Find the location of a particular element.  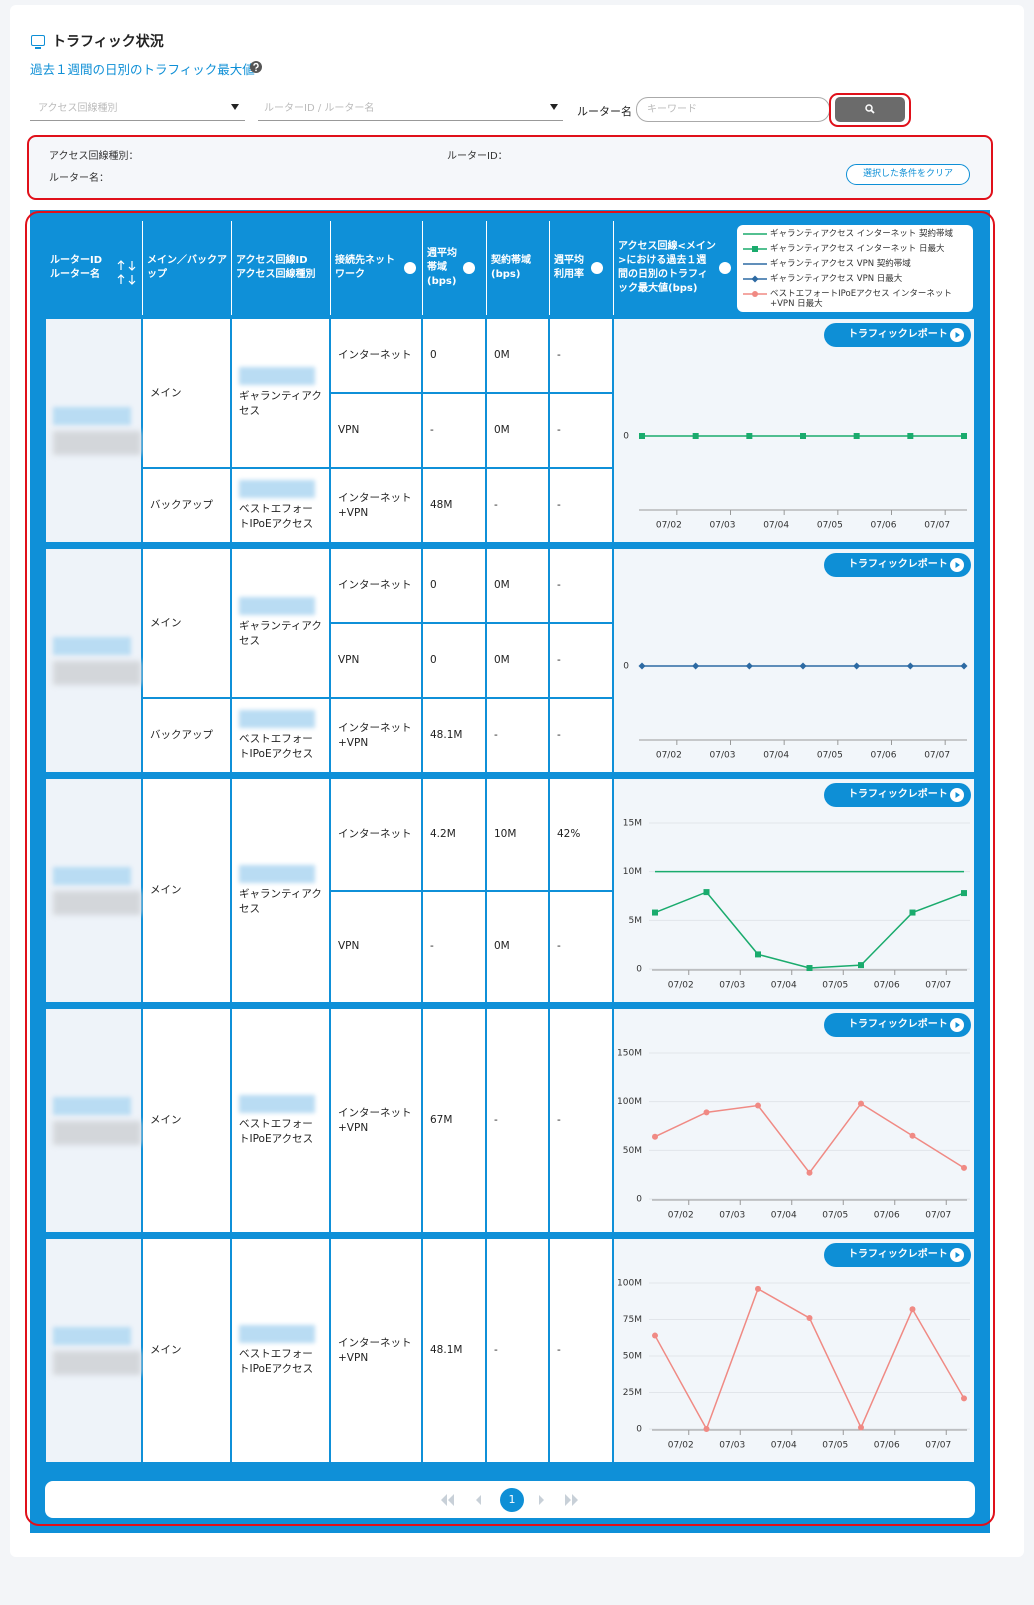

weekly_avg: 48M is located at coordinates (441, 505).